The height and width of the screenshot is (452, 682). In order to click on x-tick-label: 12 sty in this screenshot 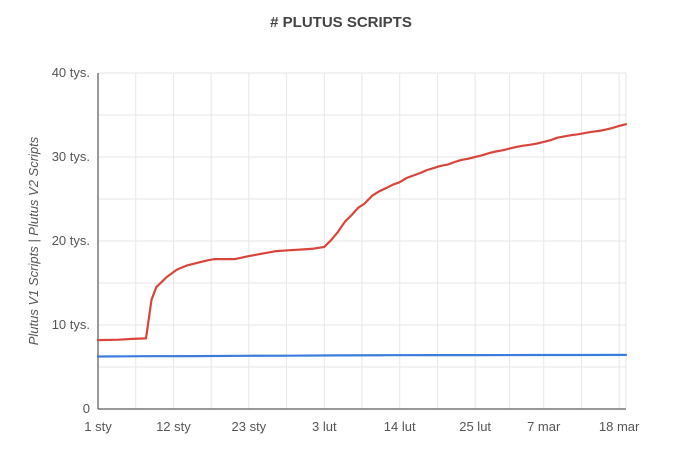, I will do `click(173, 426)`.